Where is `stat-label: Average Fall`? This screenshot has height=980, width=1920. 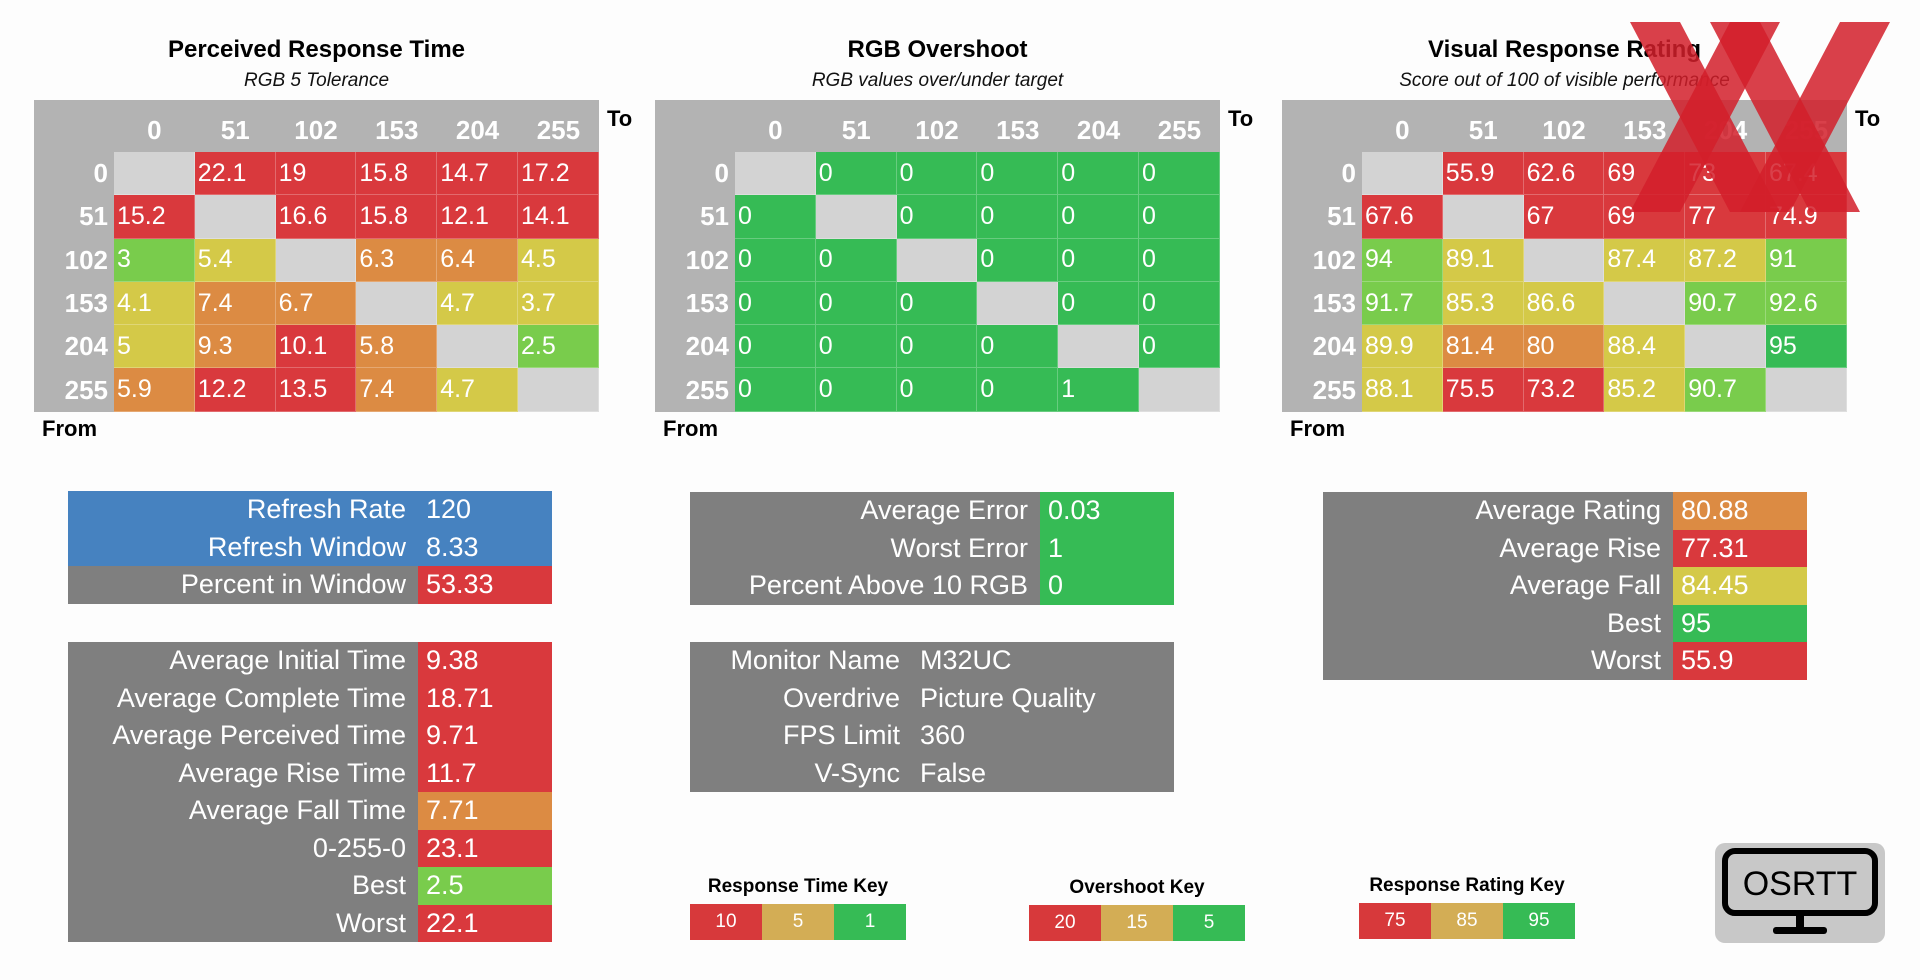
stat-label: Average Fall is located at coordinates (1498, 586).